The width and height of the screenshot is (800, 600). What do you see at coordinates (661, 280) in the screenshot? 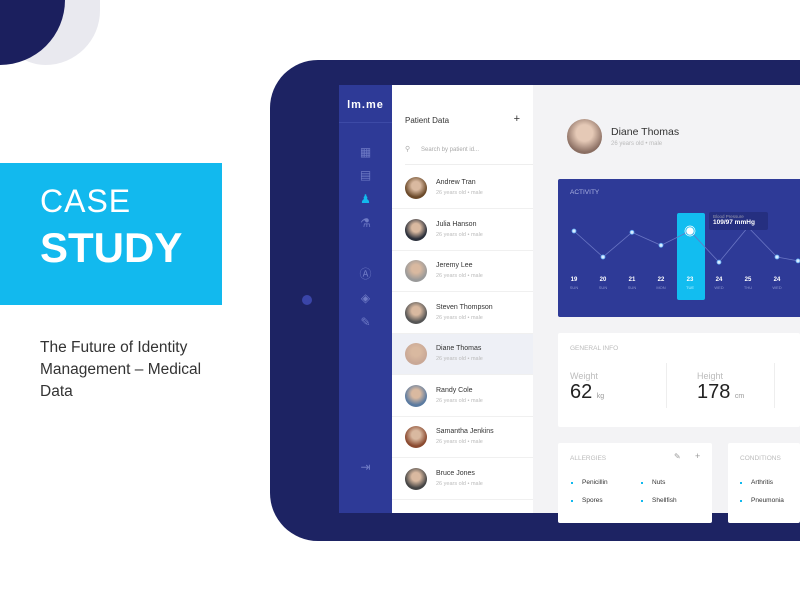
I see `day-number: 22` at bounding box center [661, 280].